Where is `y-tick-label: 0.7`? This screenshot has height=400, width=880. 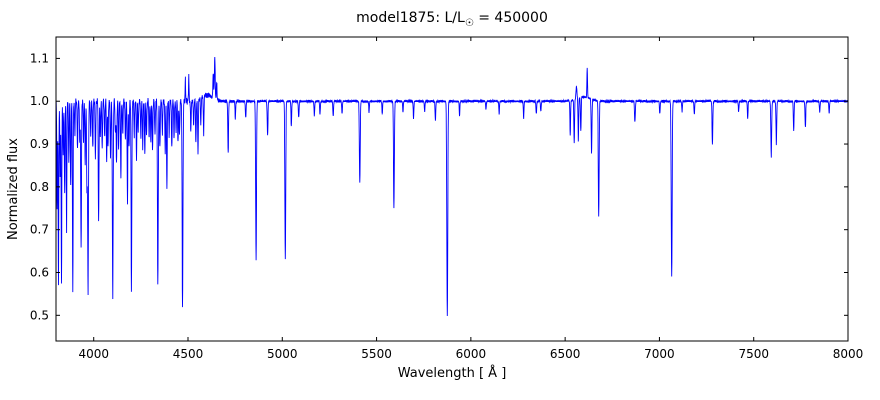 y-tick-label: 0.7 is located at coordinates (39, 230).